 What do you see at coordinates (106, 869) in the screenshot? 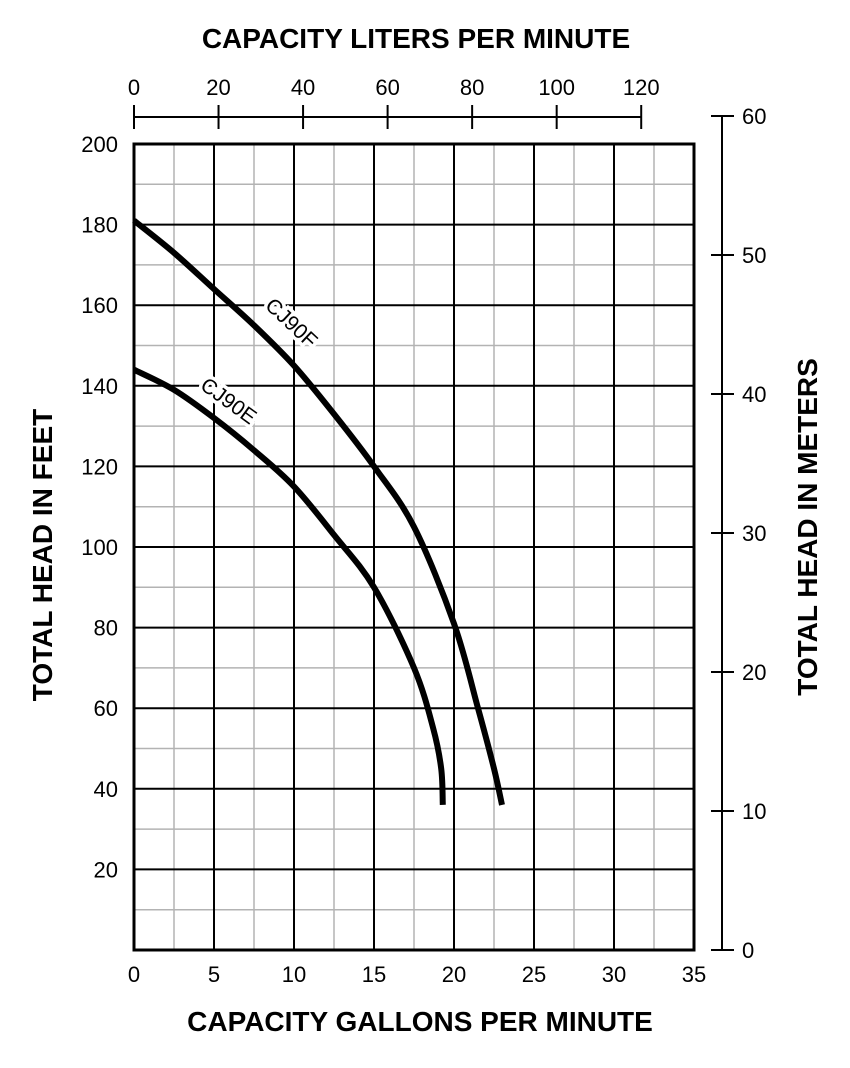
I see `y-tick-label: 20` at bounding box center [106, 869].